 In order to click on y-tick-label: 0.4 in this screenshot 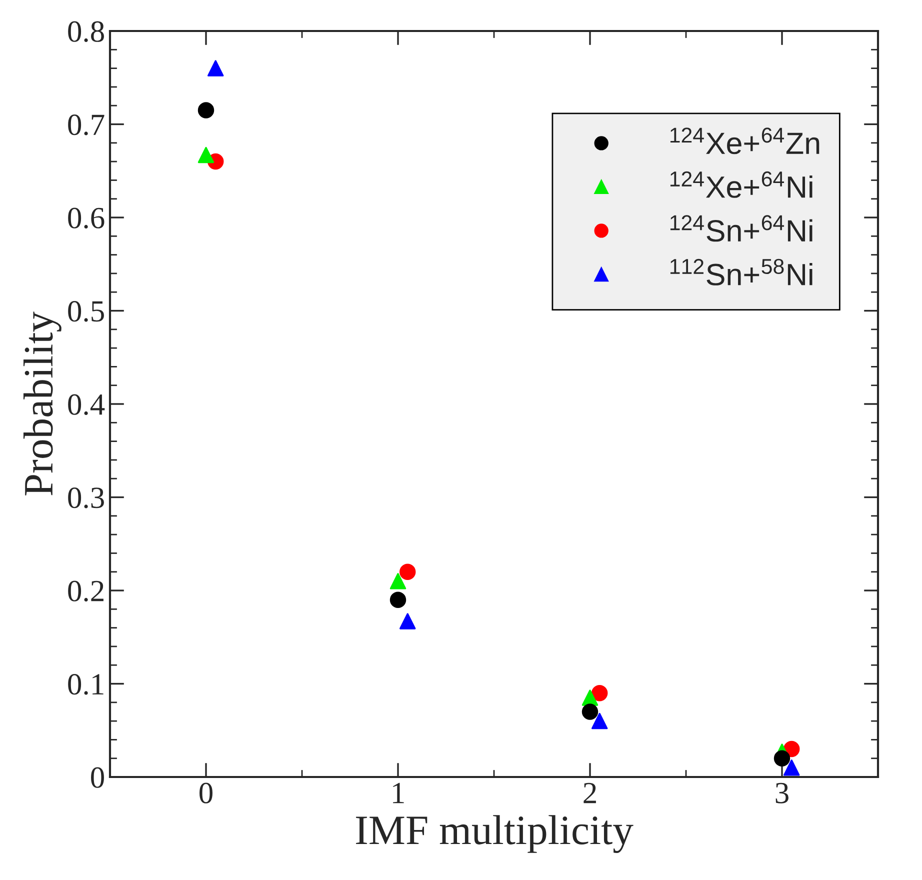, I will do `click(86, 405)`.